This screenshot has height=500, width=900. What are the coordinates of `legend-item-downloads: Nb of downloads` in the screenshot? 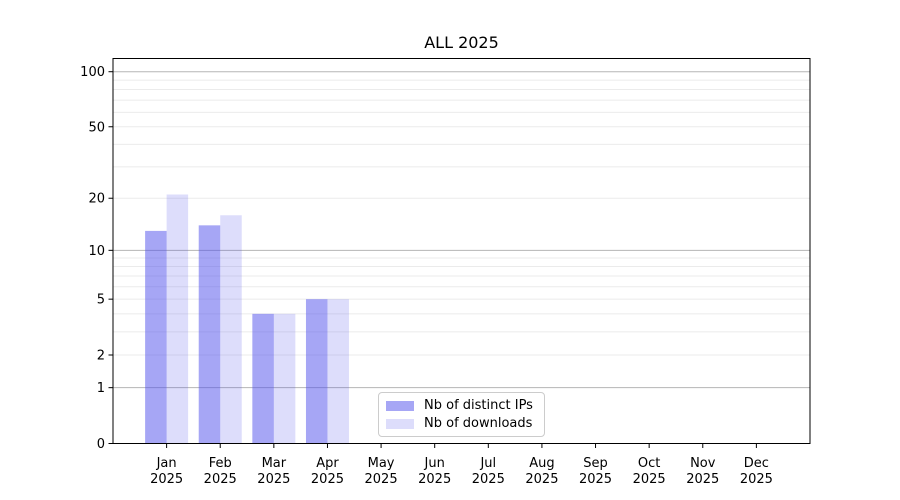 It's located at (461, 423).